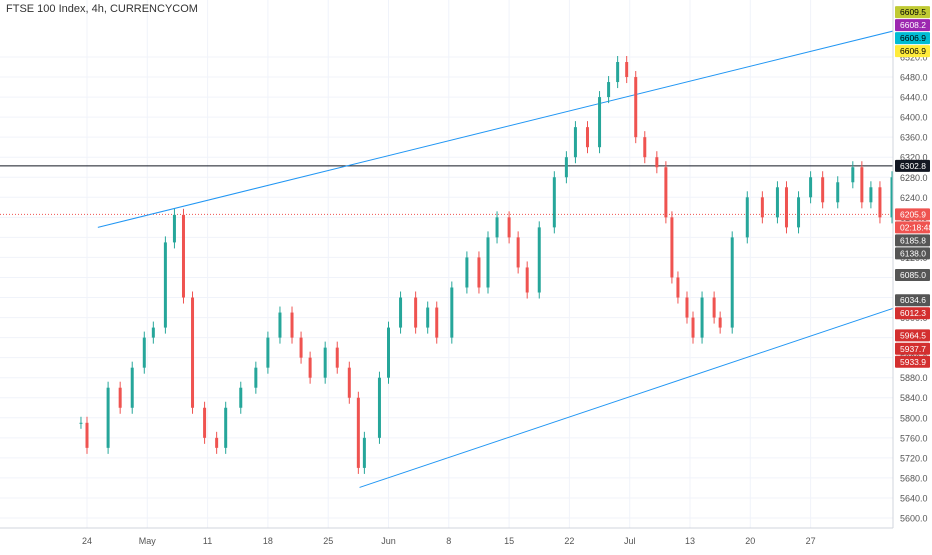 The height and width of the screenshot is (555, 932). What do you see at coordinates (148, 541) in the screenshot?
I see `x-tick-label: May` at bounding box center [148, 541].